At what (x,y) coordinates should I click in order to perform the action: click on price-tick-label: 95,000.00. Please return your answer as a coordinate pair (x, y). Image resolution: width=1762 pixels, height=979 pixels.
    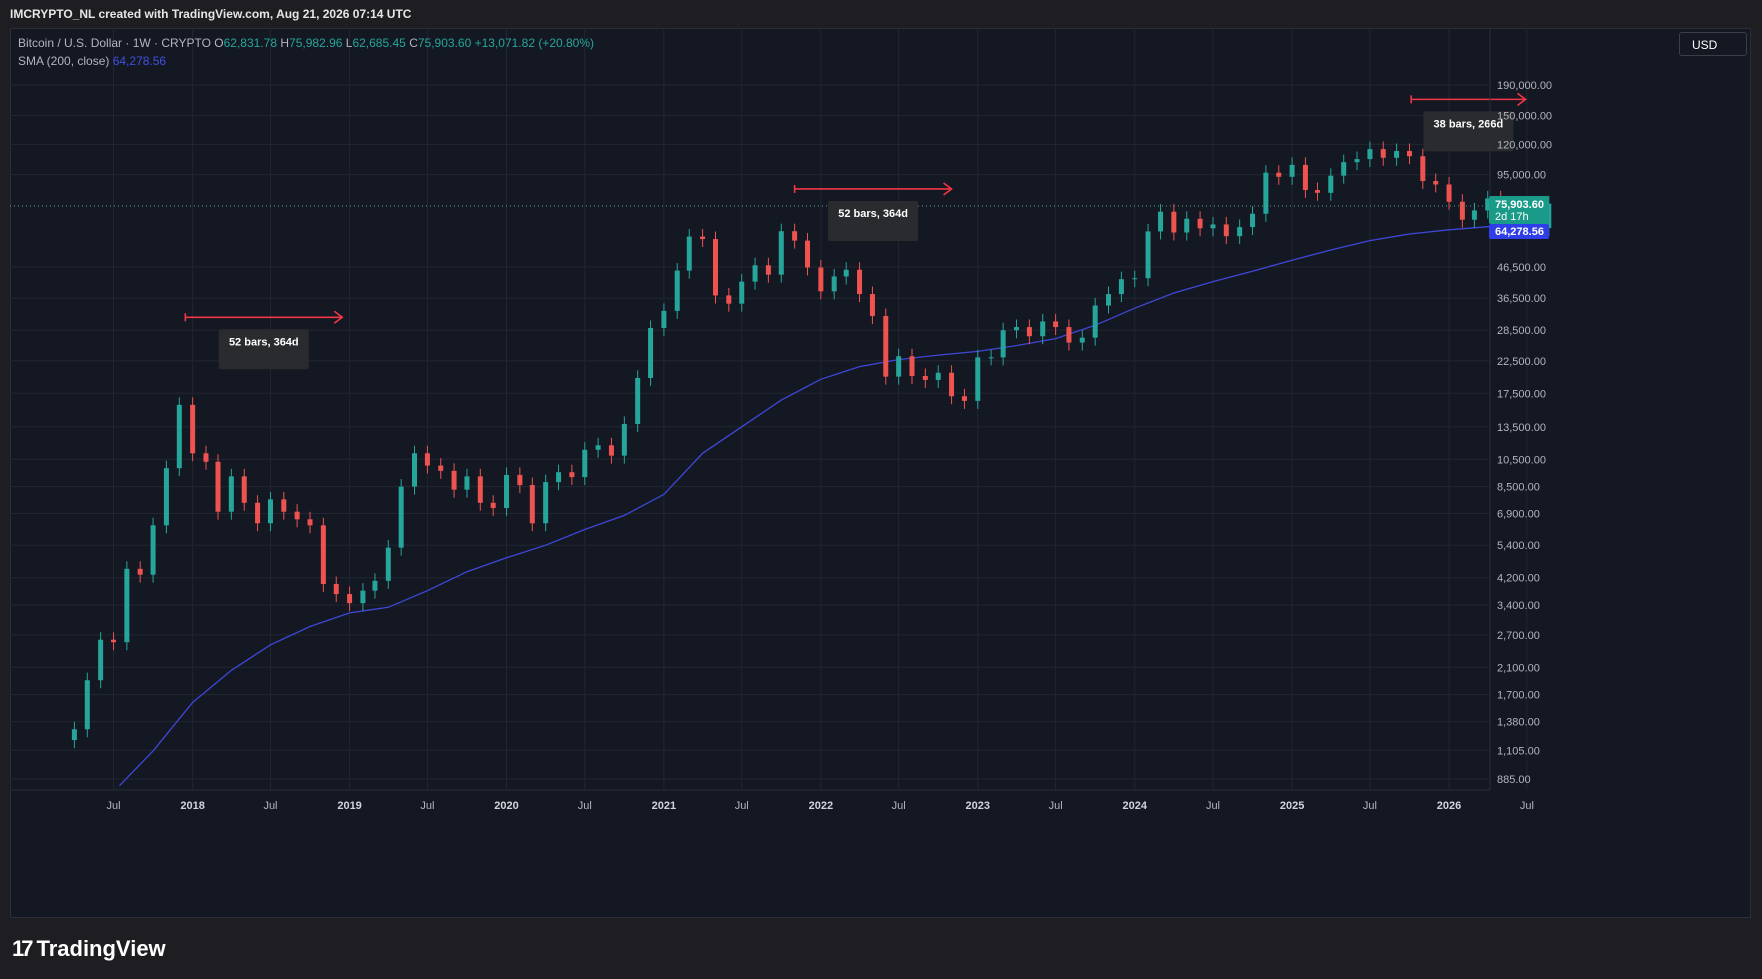
    Looking at the image, I should click on (1521, 176).